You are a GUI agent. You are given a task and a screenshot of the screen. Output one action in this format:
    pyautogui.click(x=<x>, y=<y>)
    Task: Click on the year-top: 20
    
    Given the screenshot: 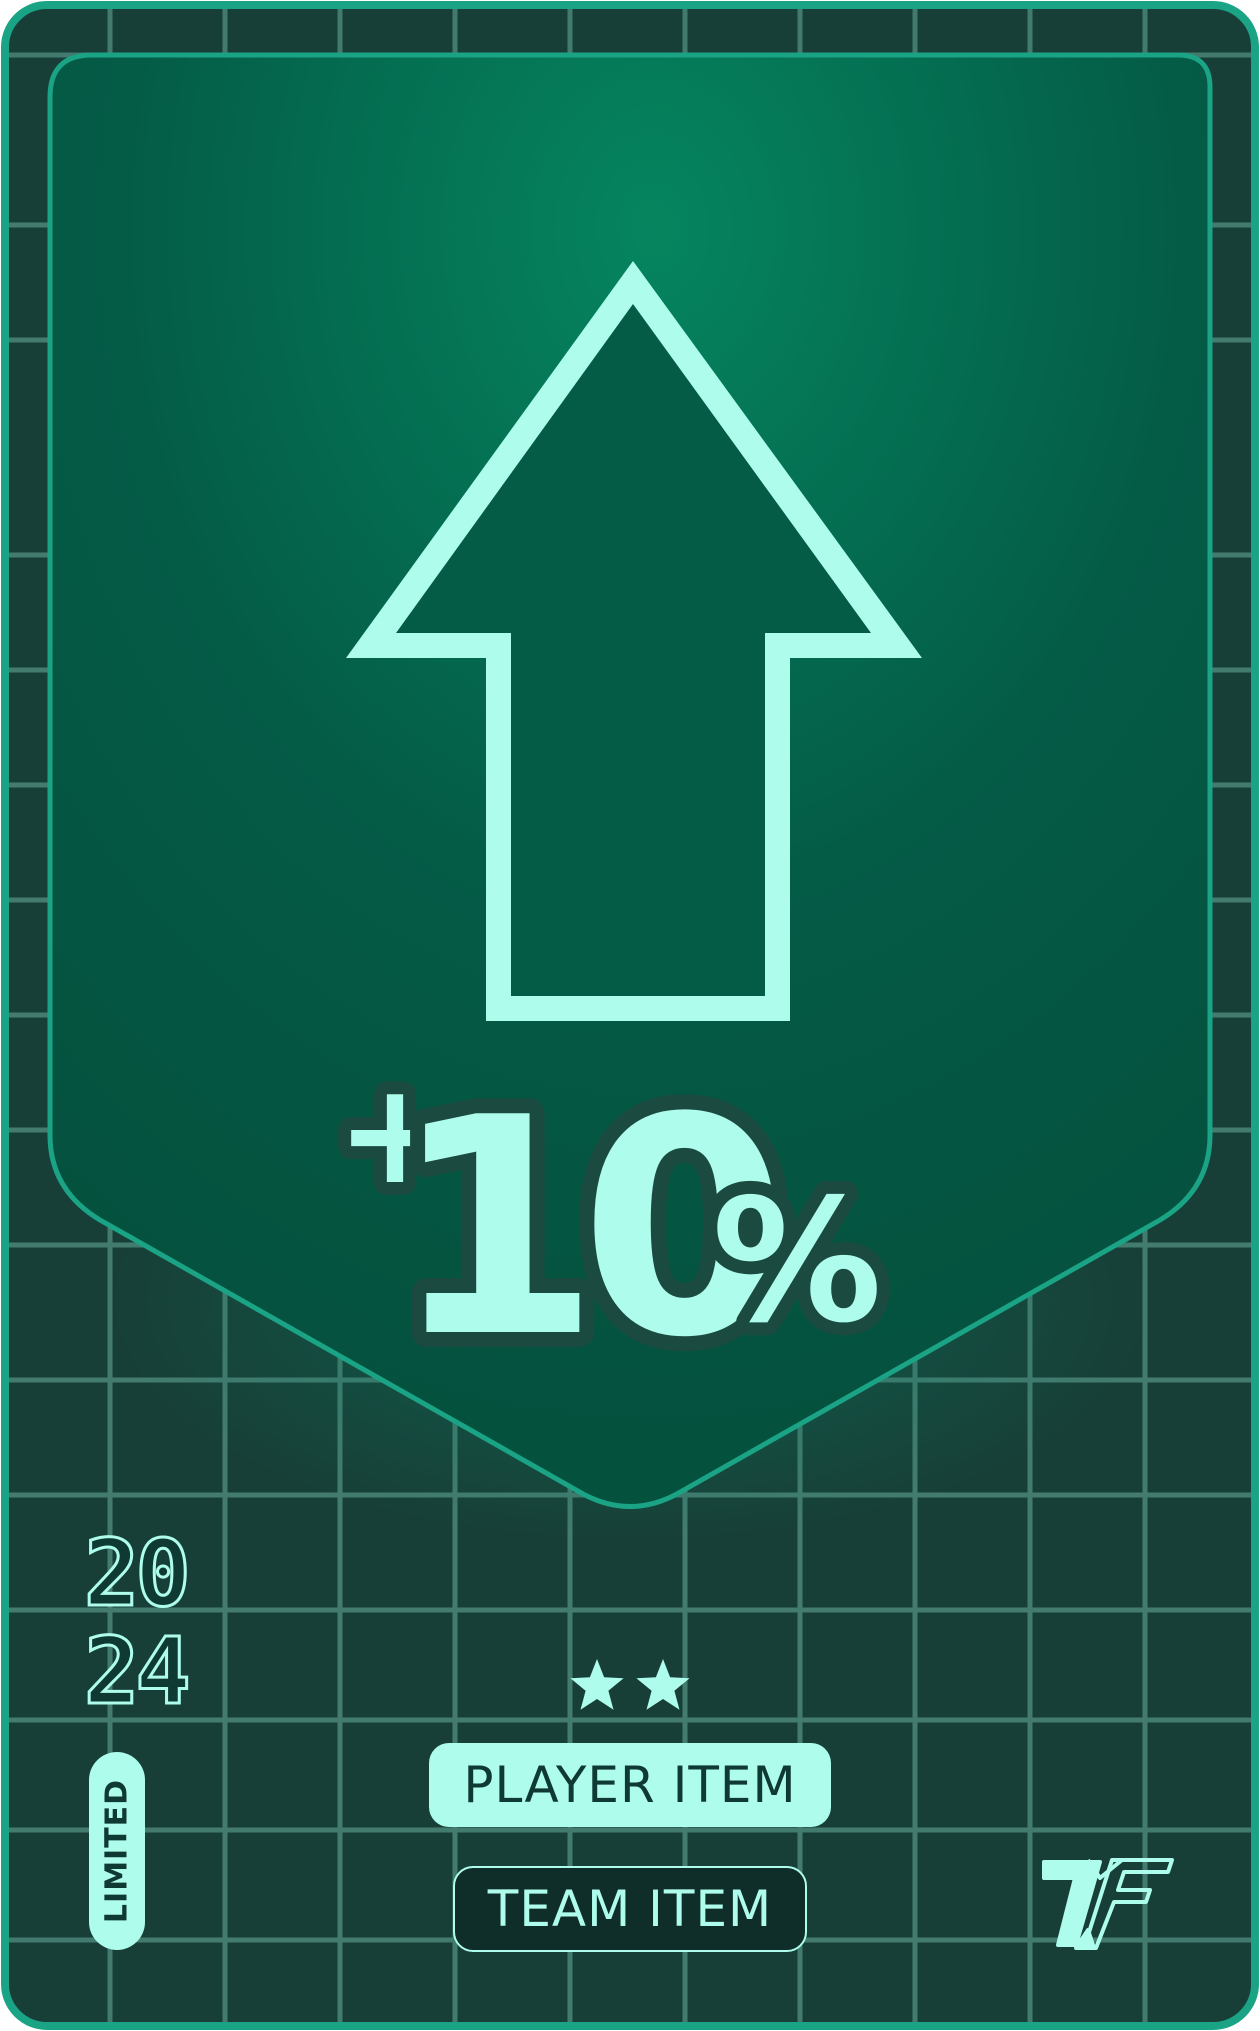 What is the action you would take?
    pyautogui.click(x=138, y=1573)
    